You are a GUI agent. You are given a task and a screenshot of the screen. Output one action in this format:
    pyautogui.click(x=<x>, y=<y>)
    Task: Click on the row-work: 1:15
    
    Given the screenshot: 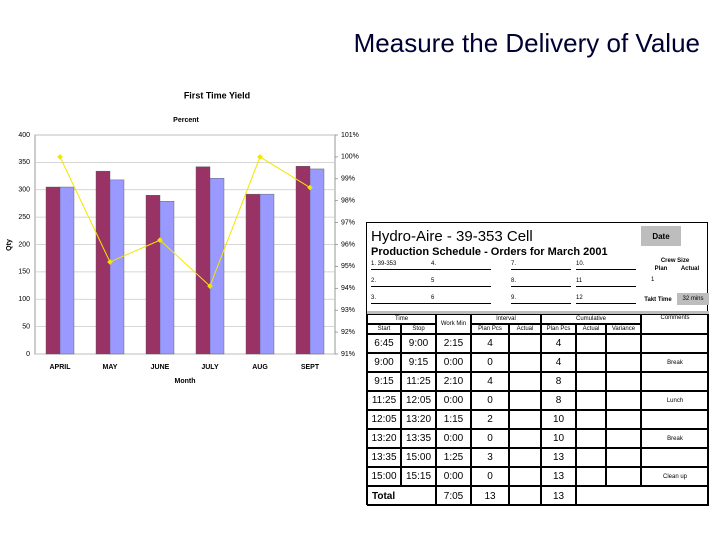 What is the action you would take?
    pyautogui.click(x=453, y=419)
    